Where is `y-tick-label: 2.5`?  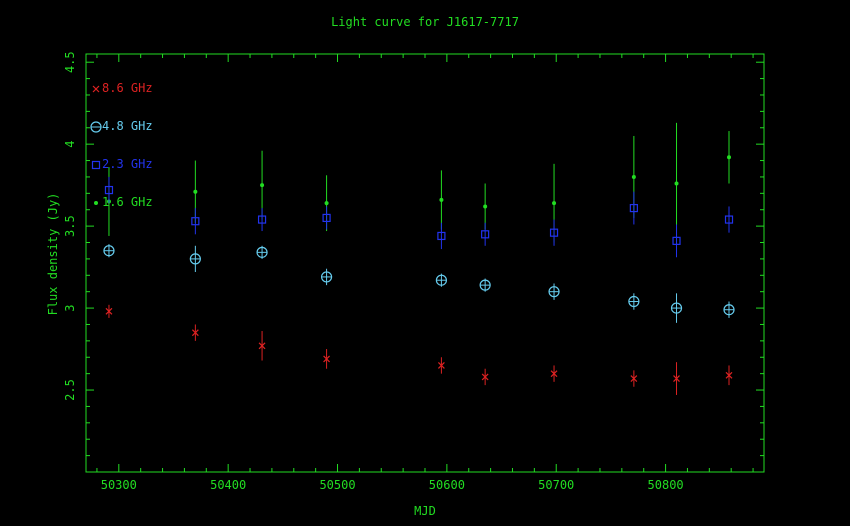
y-tick-label: 2.5 is located at coordinates (70, 390).